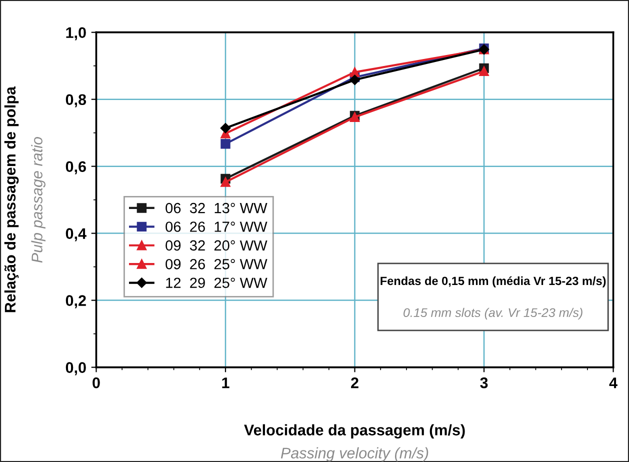 The image size is (629, 462). I want to click on x-tick-label: 4, so click(613, 383).